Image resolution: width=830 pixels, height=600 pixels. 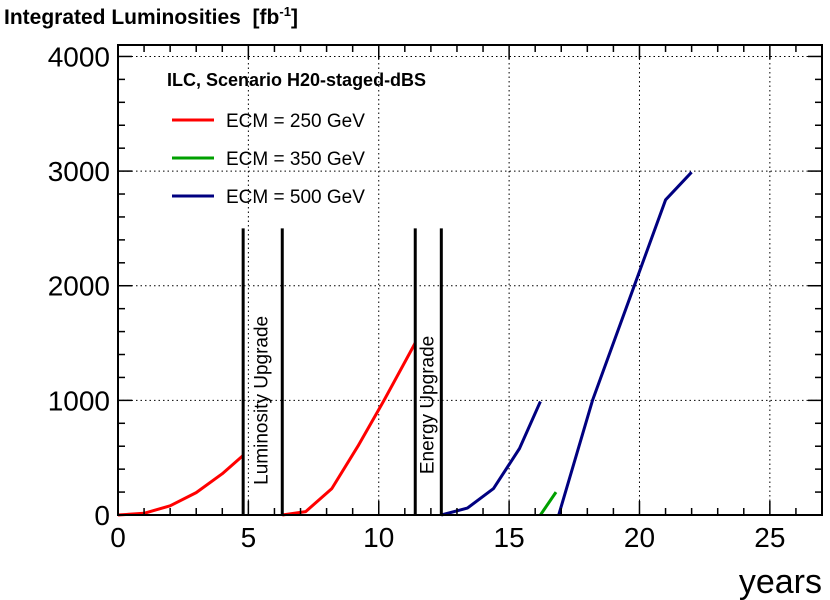 What do you see at coordinates (118, 537) in the screenshot?
I see `x-tick-label-0: 0` at bounding box center [118, 537].